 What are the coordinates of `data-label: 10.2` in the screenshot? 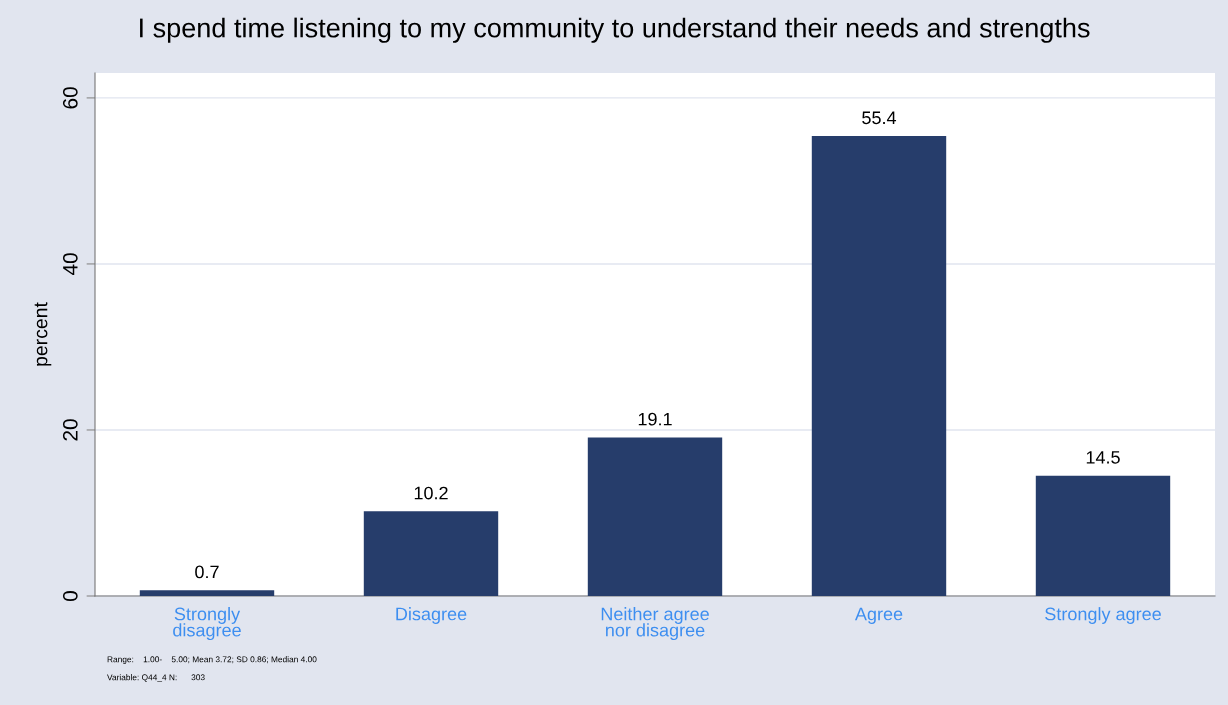 It's located at (431, 493).